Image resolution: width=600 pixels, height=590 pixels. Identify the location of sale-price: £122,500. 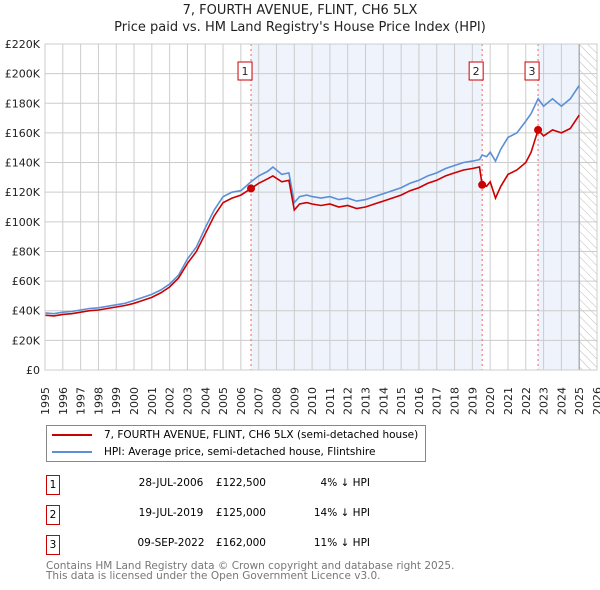
(240, 483).